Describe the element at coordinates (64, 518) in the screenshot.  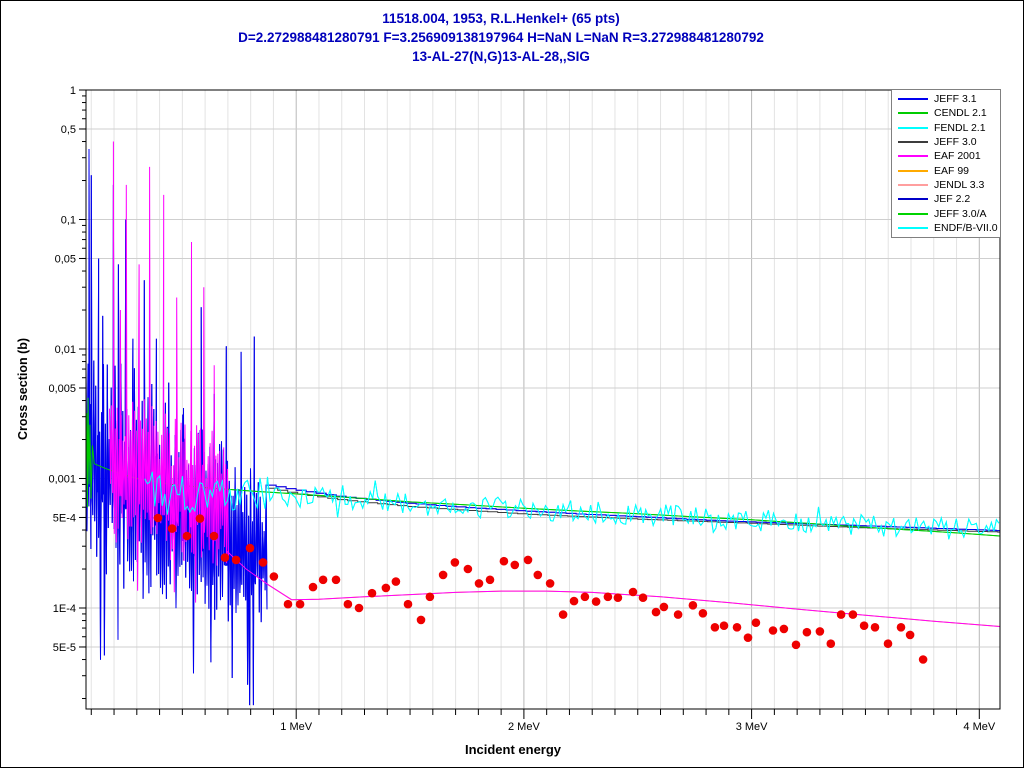
I see `y-tick-label: 5E-4` at that location.